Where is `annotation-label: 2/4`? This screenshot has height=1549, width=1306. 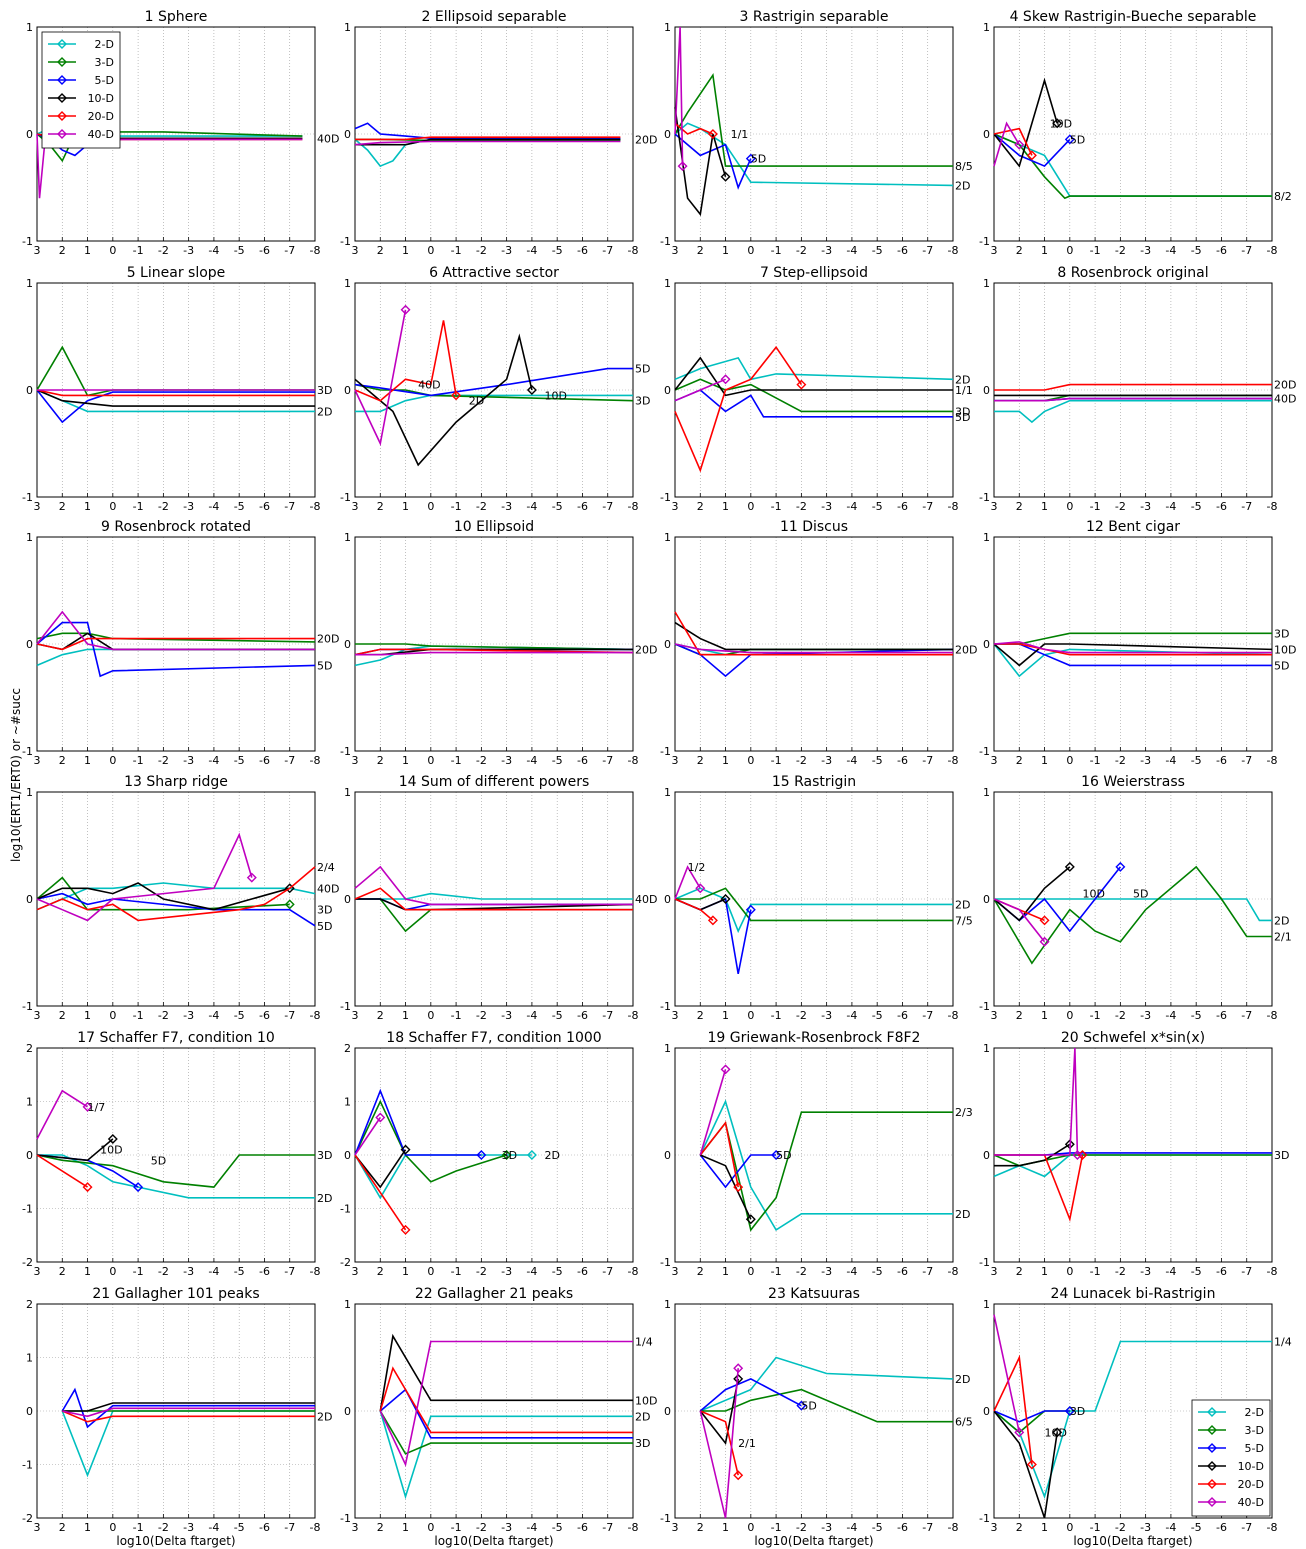 annotation-label: 2/4 is located at coordinates (326, 867).